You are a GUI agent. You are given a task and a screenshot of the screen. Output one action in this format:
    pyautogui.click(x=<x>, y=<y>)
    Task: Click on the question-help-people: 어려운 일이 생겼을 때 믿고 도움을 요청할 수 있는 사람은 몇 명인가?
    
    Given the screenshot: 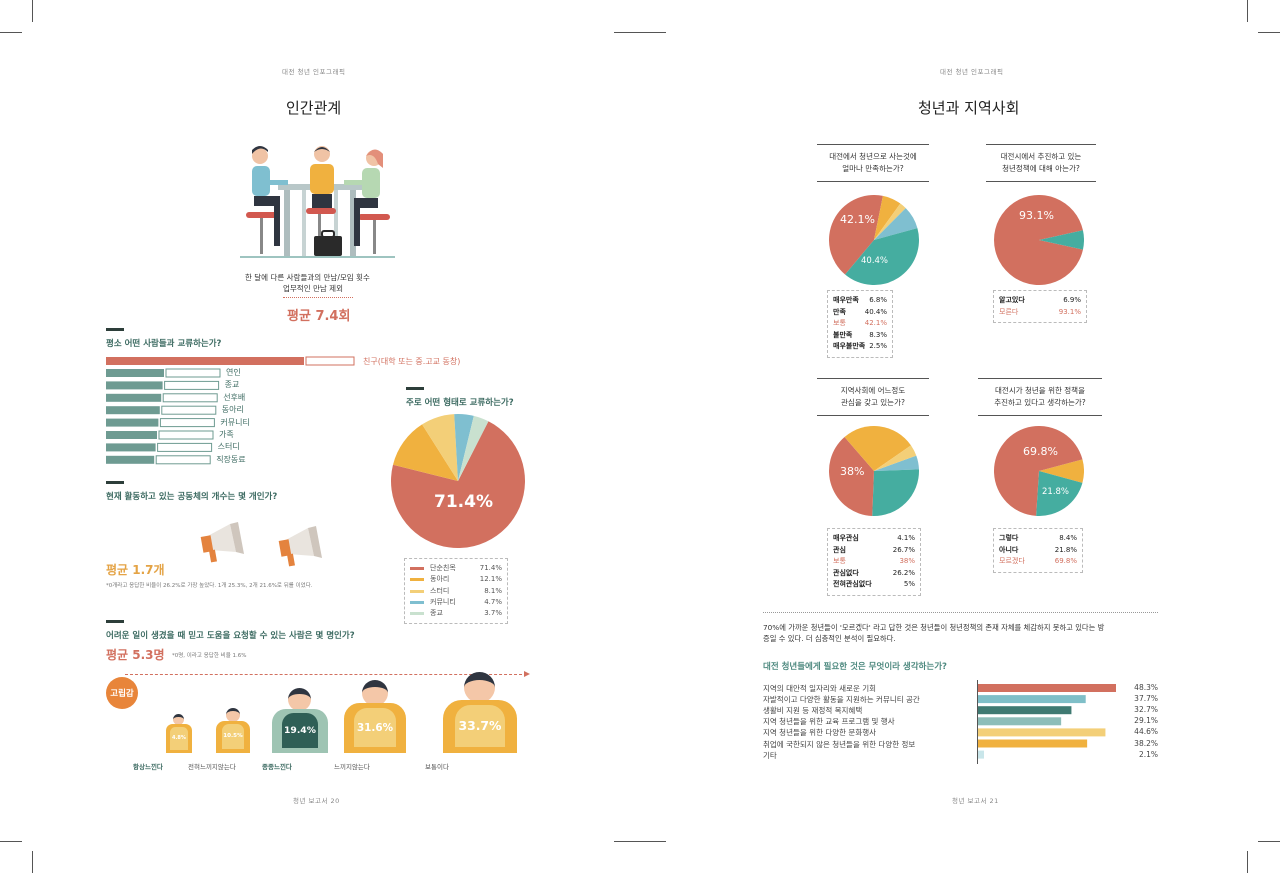 What is the action you would take?
    pyautogui.click(x=230, y=636)
    